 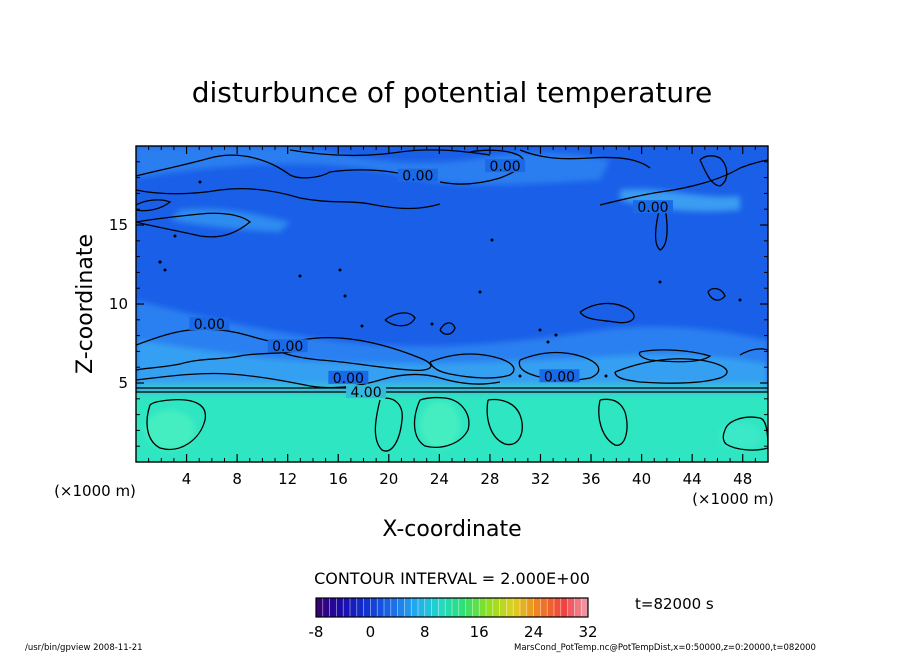 What do you see at coordinates (187, 479) in the screenshot?
I see `x-tick-label: 4` at bounding box center [187, 479].